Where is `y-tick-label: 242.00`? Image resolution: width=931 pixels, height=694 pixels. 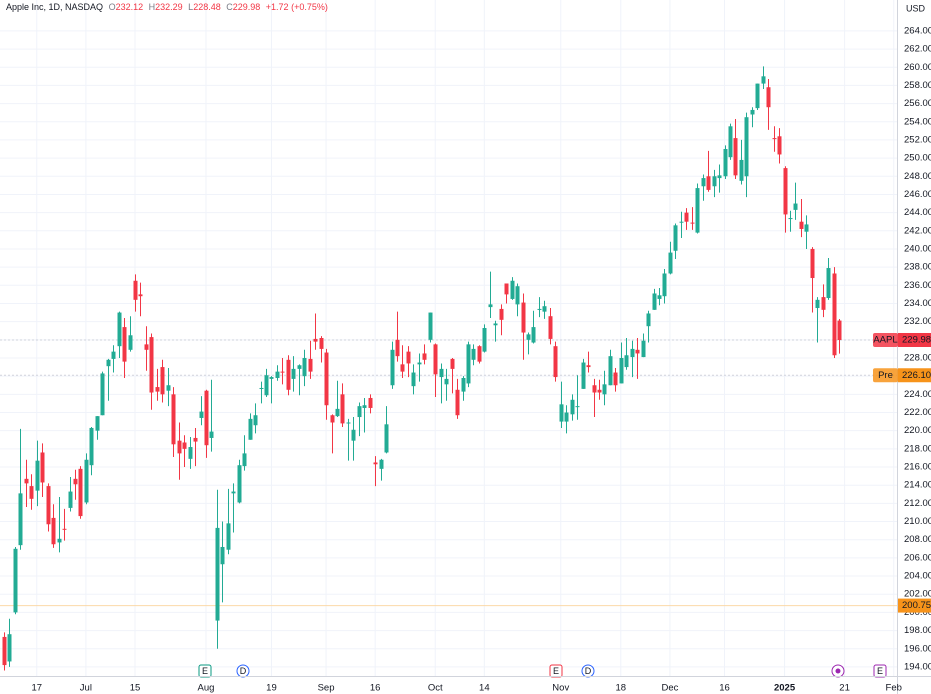 y-tick-label: 242.00 is located at coordinates (917, 230).